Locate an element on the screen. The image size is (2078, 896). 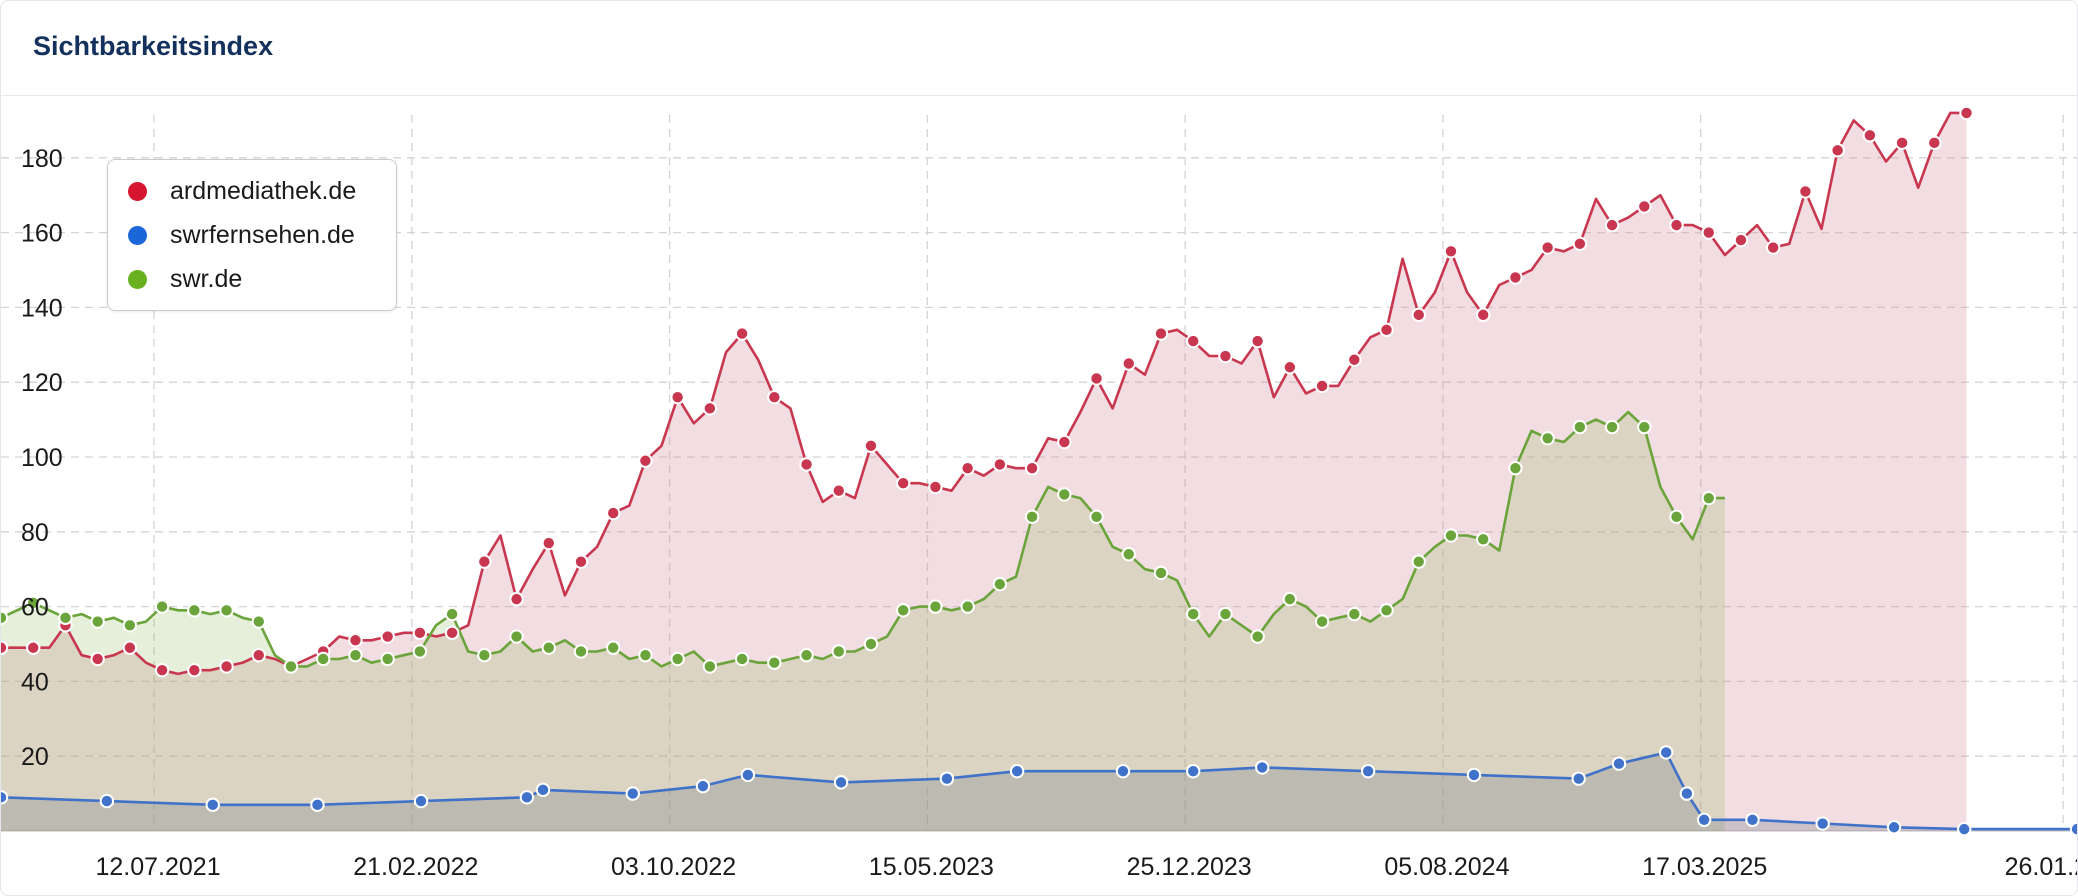
x-tick-label: 12.07.2021 is located at coordinates (157, 867).